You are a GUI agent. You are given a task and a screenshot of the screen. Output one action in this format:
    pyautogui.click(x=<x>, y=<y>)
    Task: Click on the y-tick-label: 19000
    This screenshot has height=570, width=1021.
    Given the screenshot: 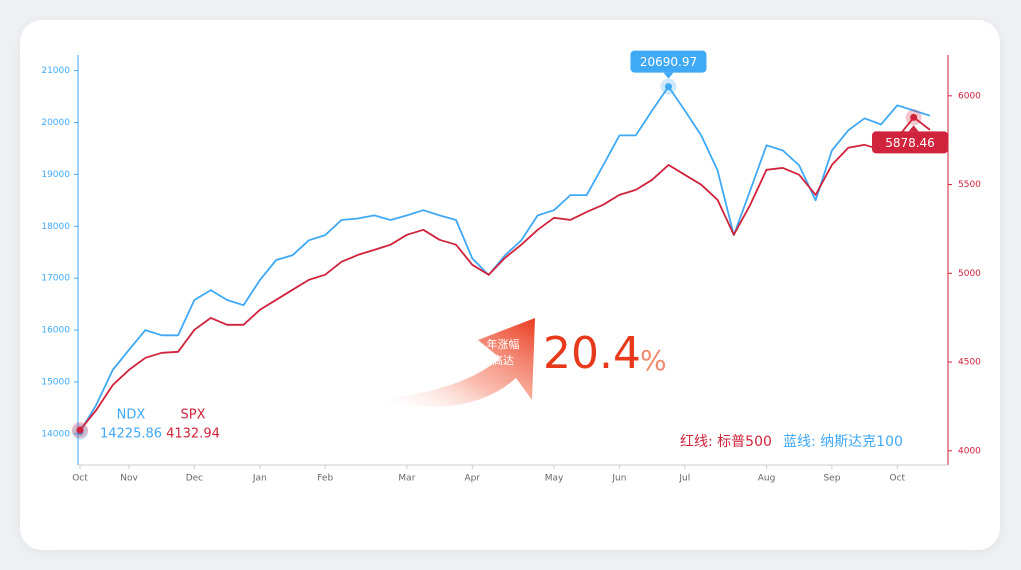 What is the action you would take?
    pyautogui.click(x=55, y=175)
    